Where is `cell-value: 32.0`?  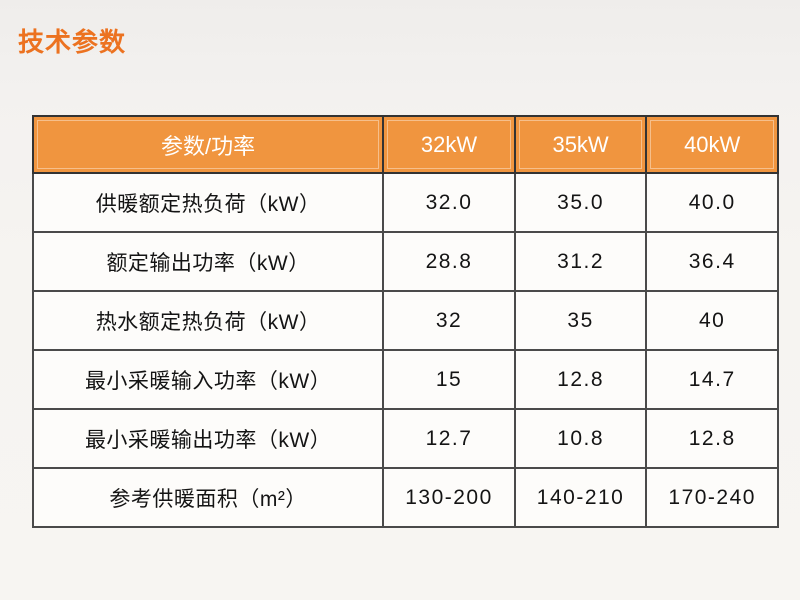
cell-value: 32.0 is located at coordinates (449, 202).